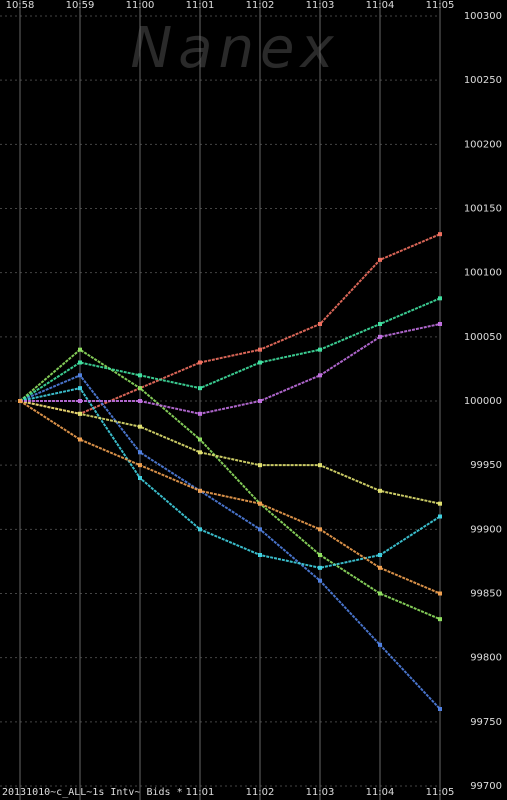 This screenshot has width=507, height=800. What do you see at coordinates (260, 792) in the screenshot?
I see `x-tick-label-bottom: 11:02` at bounding box center [260, 792].